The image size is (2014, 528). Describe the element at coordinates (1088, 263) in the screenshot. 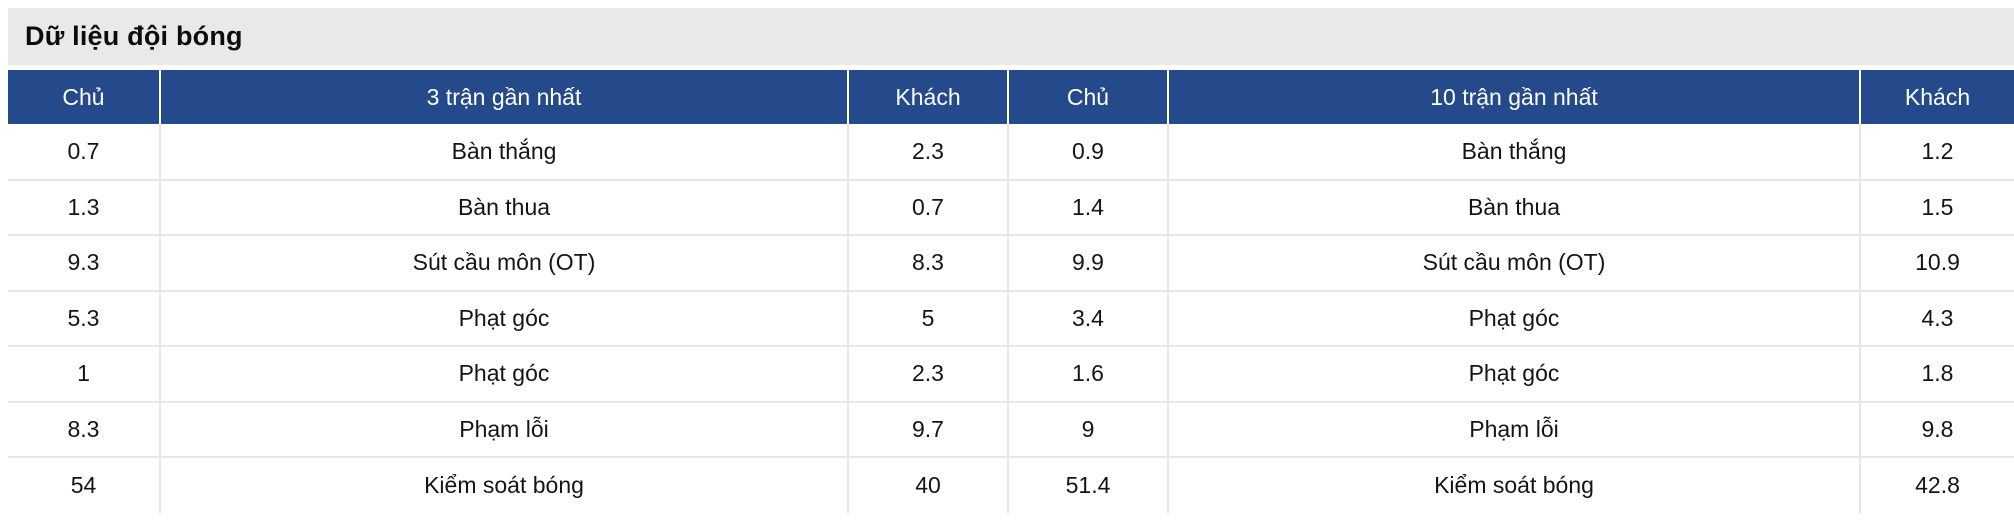

I see `stat-value-cell: 9.9` at that location.